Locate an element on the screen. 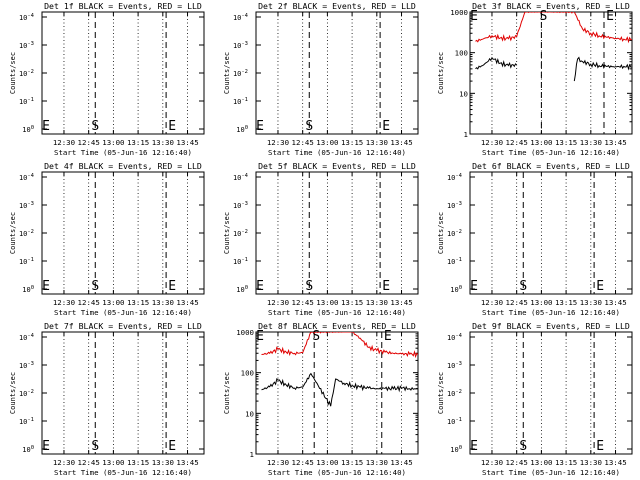 The height and width of the screenshot is (480, 640). panel-title: Det 1f BLACK = Events, RED = LLD is located at coordinates (123, 6).